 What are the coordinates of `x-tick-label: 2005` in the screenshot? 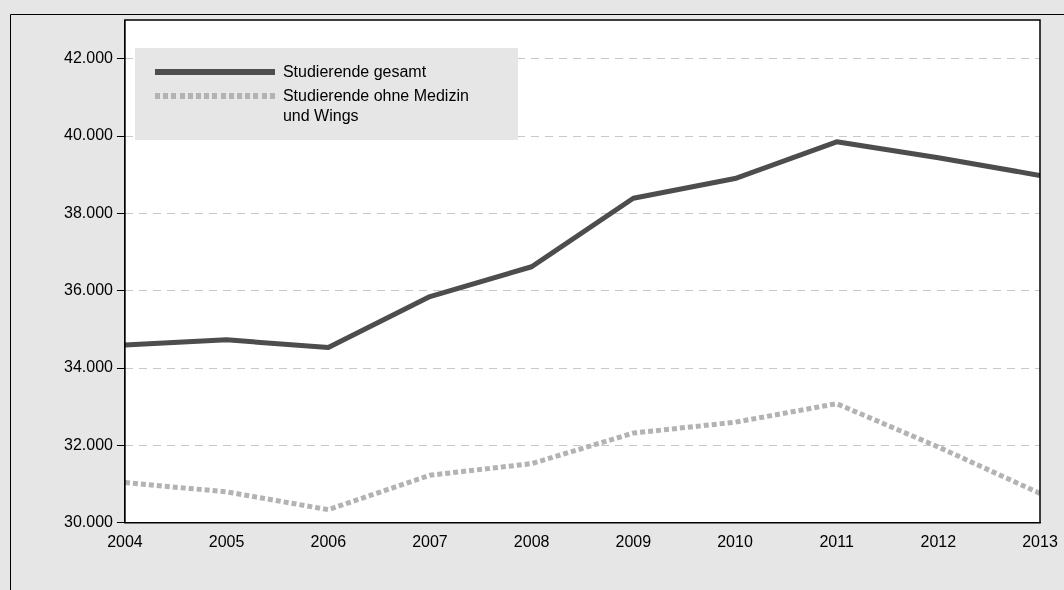 It's located at (226, 541).